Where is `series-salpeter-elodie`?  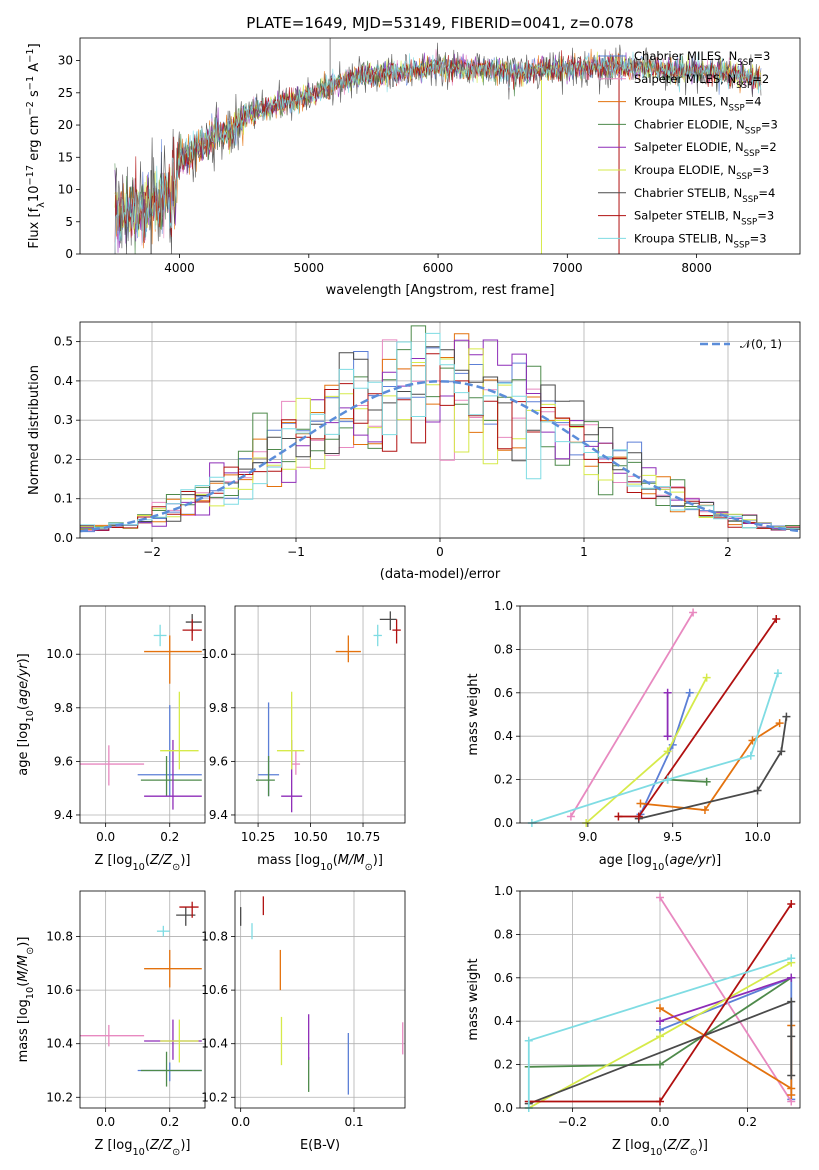
series-salpeter-elodie is located at coordinates (667, 714).